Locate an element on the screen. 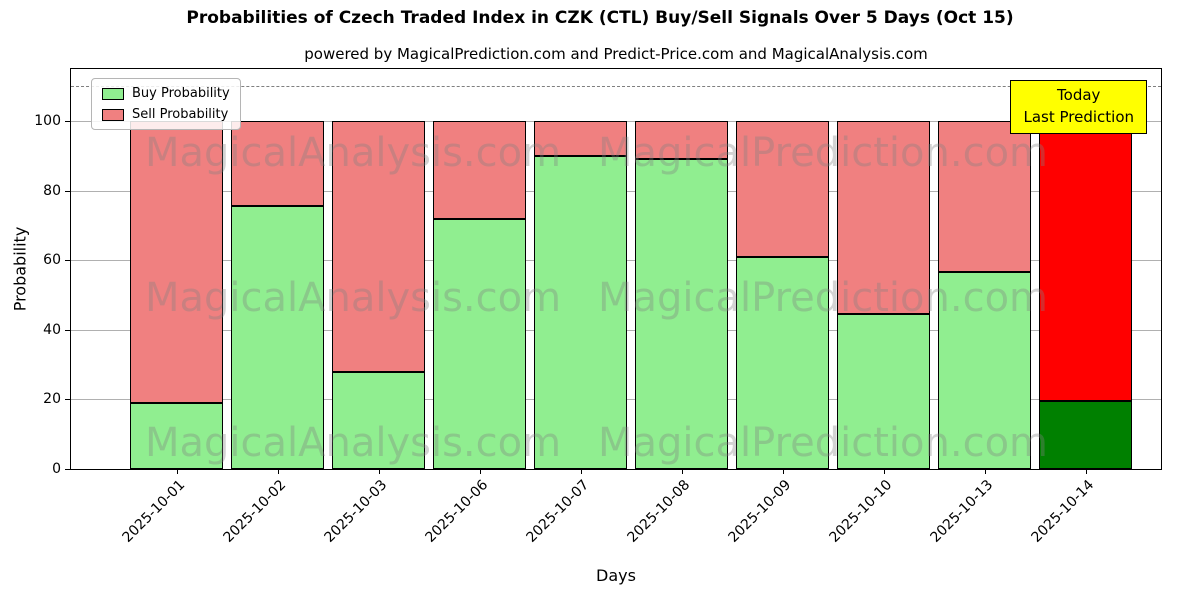 The height and width of the screenshot is (600, 1200). x-axis-label: Days is located at coordinates (616, 575).